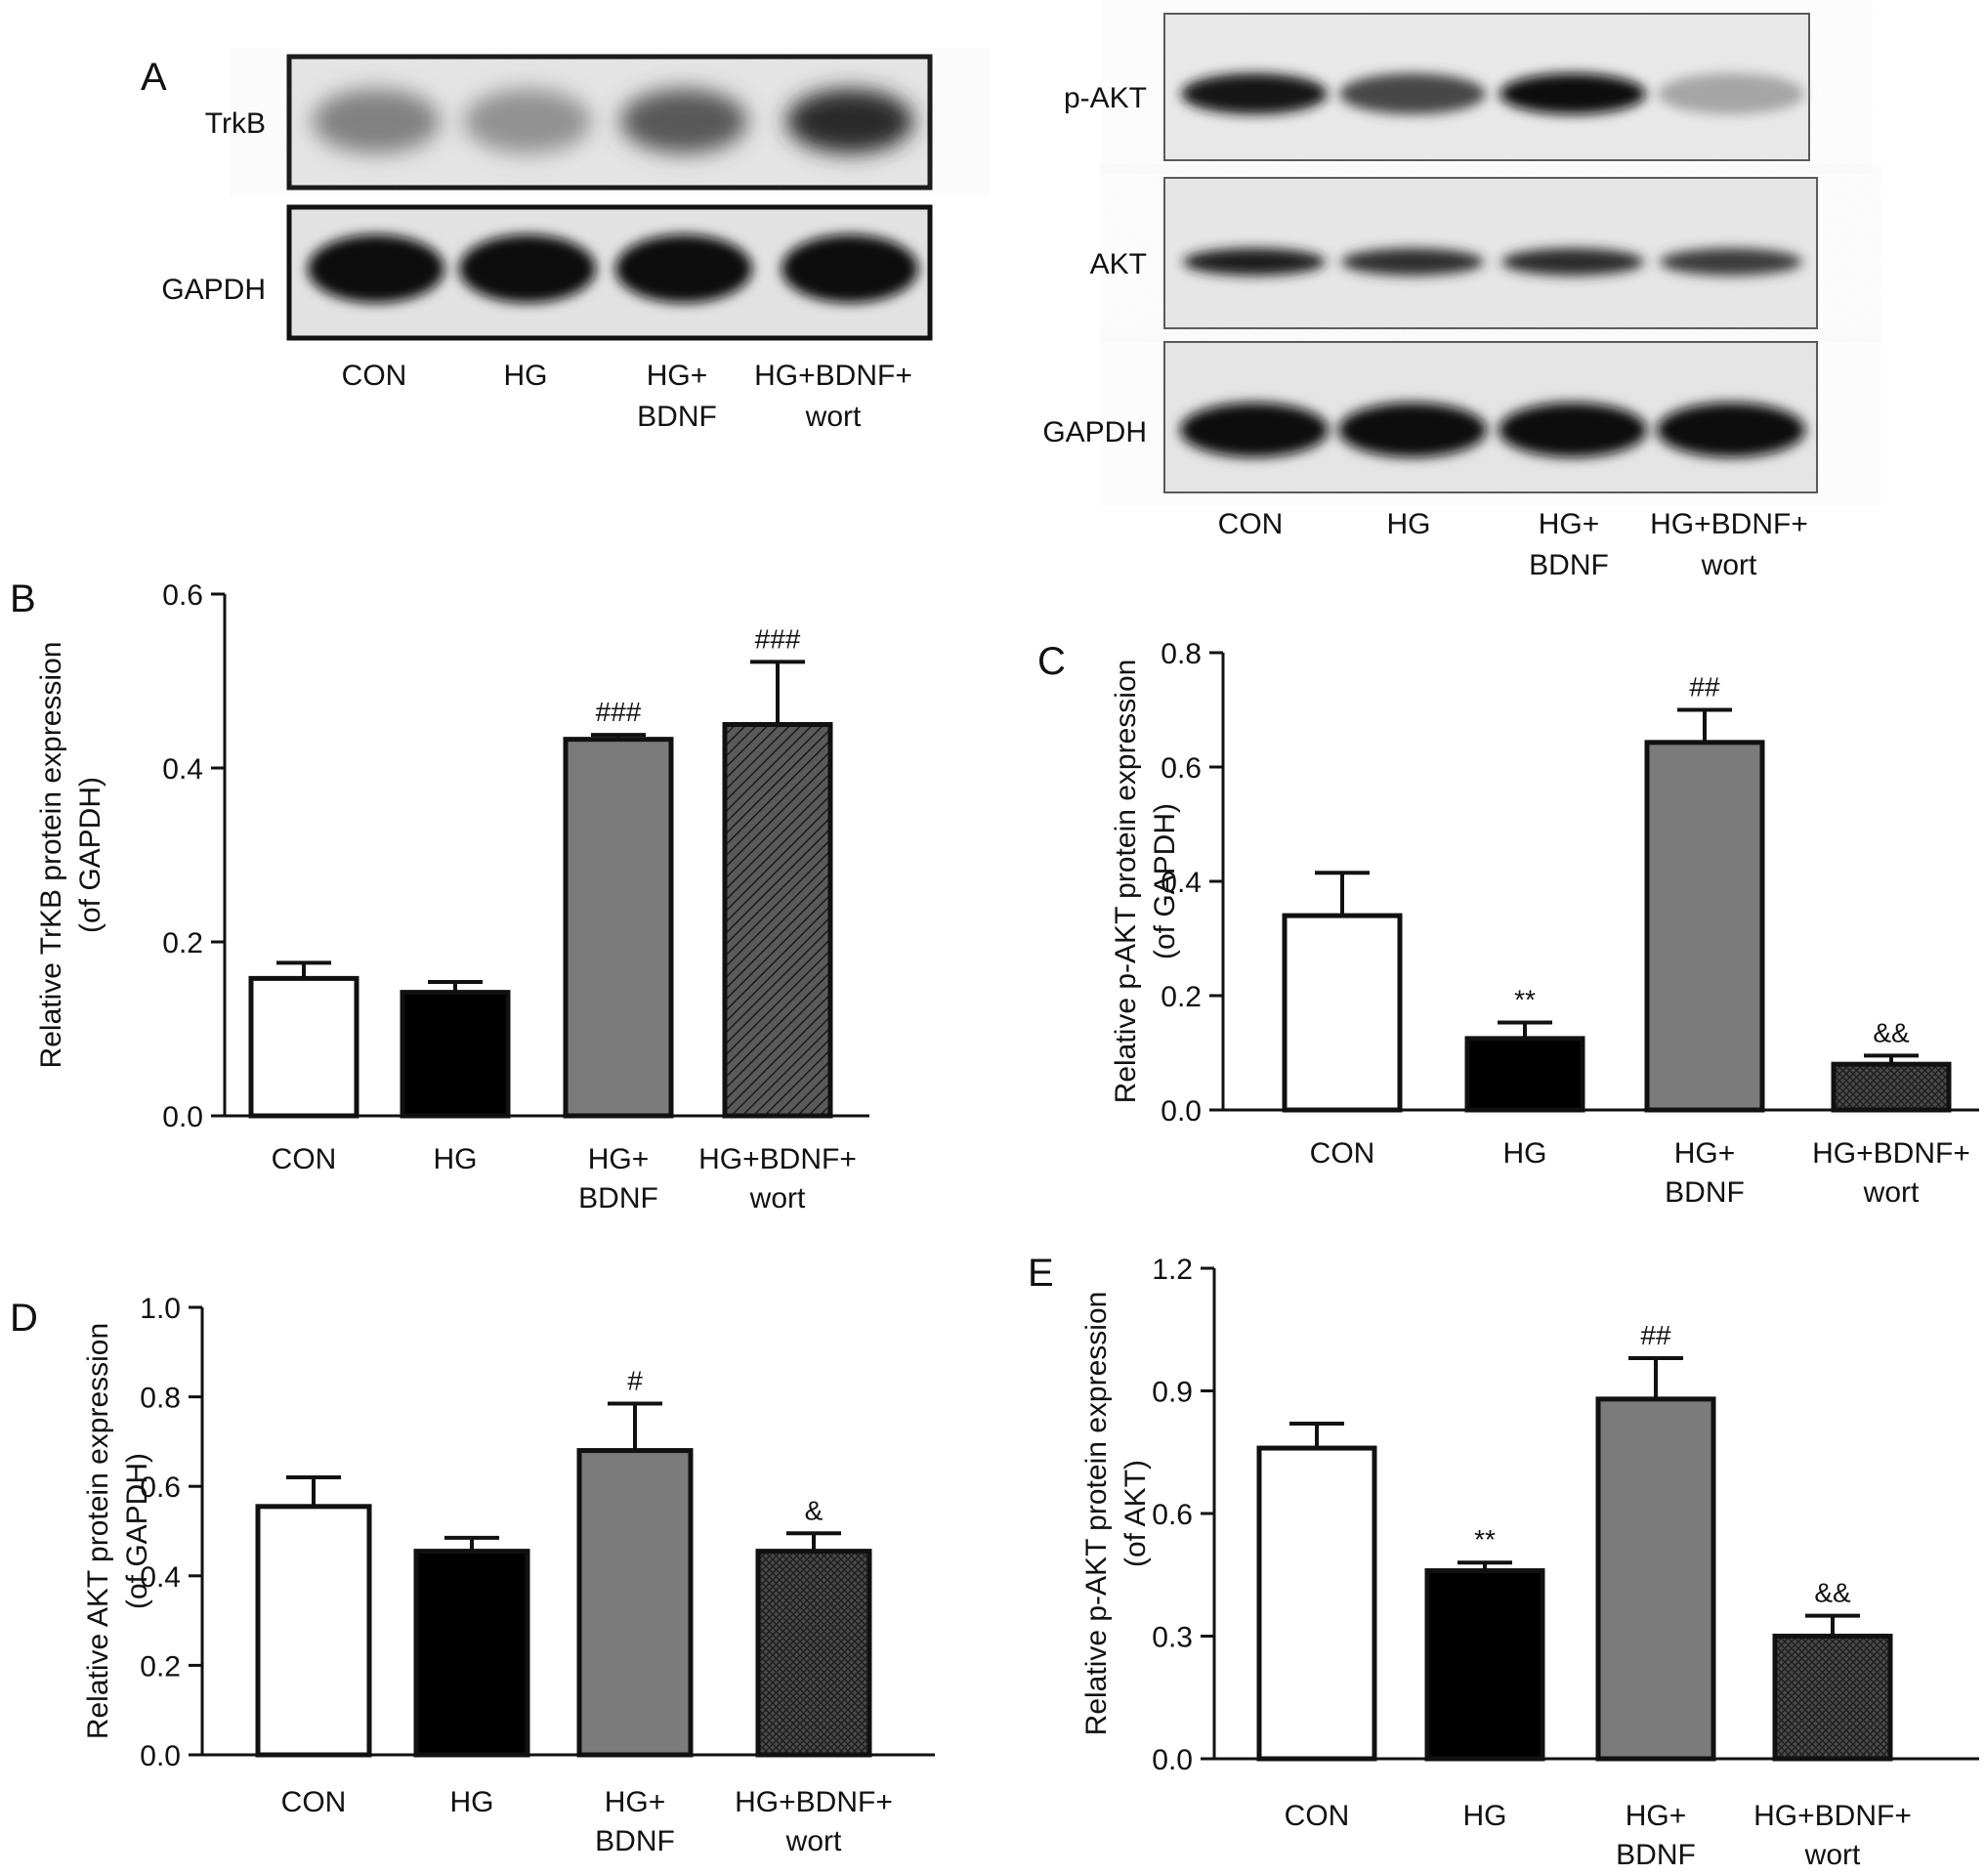  Describe the element at coordinates (98, 1531) in the screenshot. I see `y-axis-label: Relative AKT protein expression` at that location.